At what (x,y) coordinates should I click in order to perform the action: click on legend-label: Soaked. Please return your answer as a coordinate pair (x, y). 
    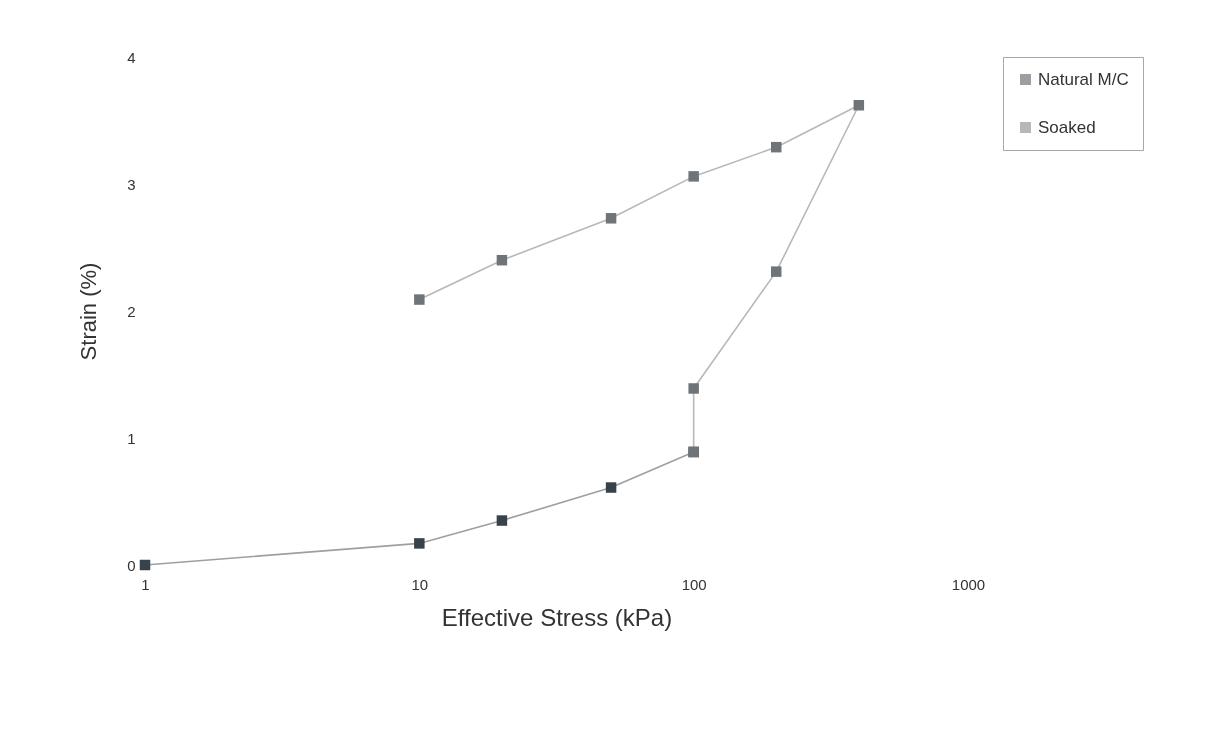
    Looking at the image, I should click on (1067, 127).